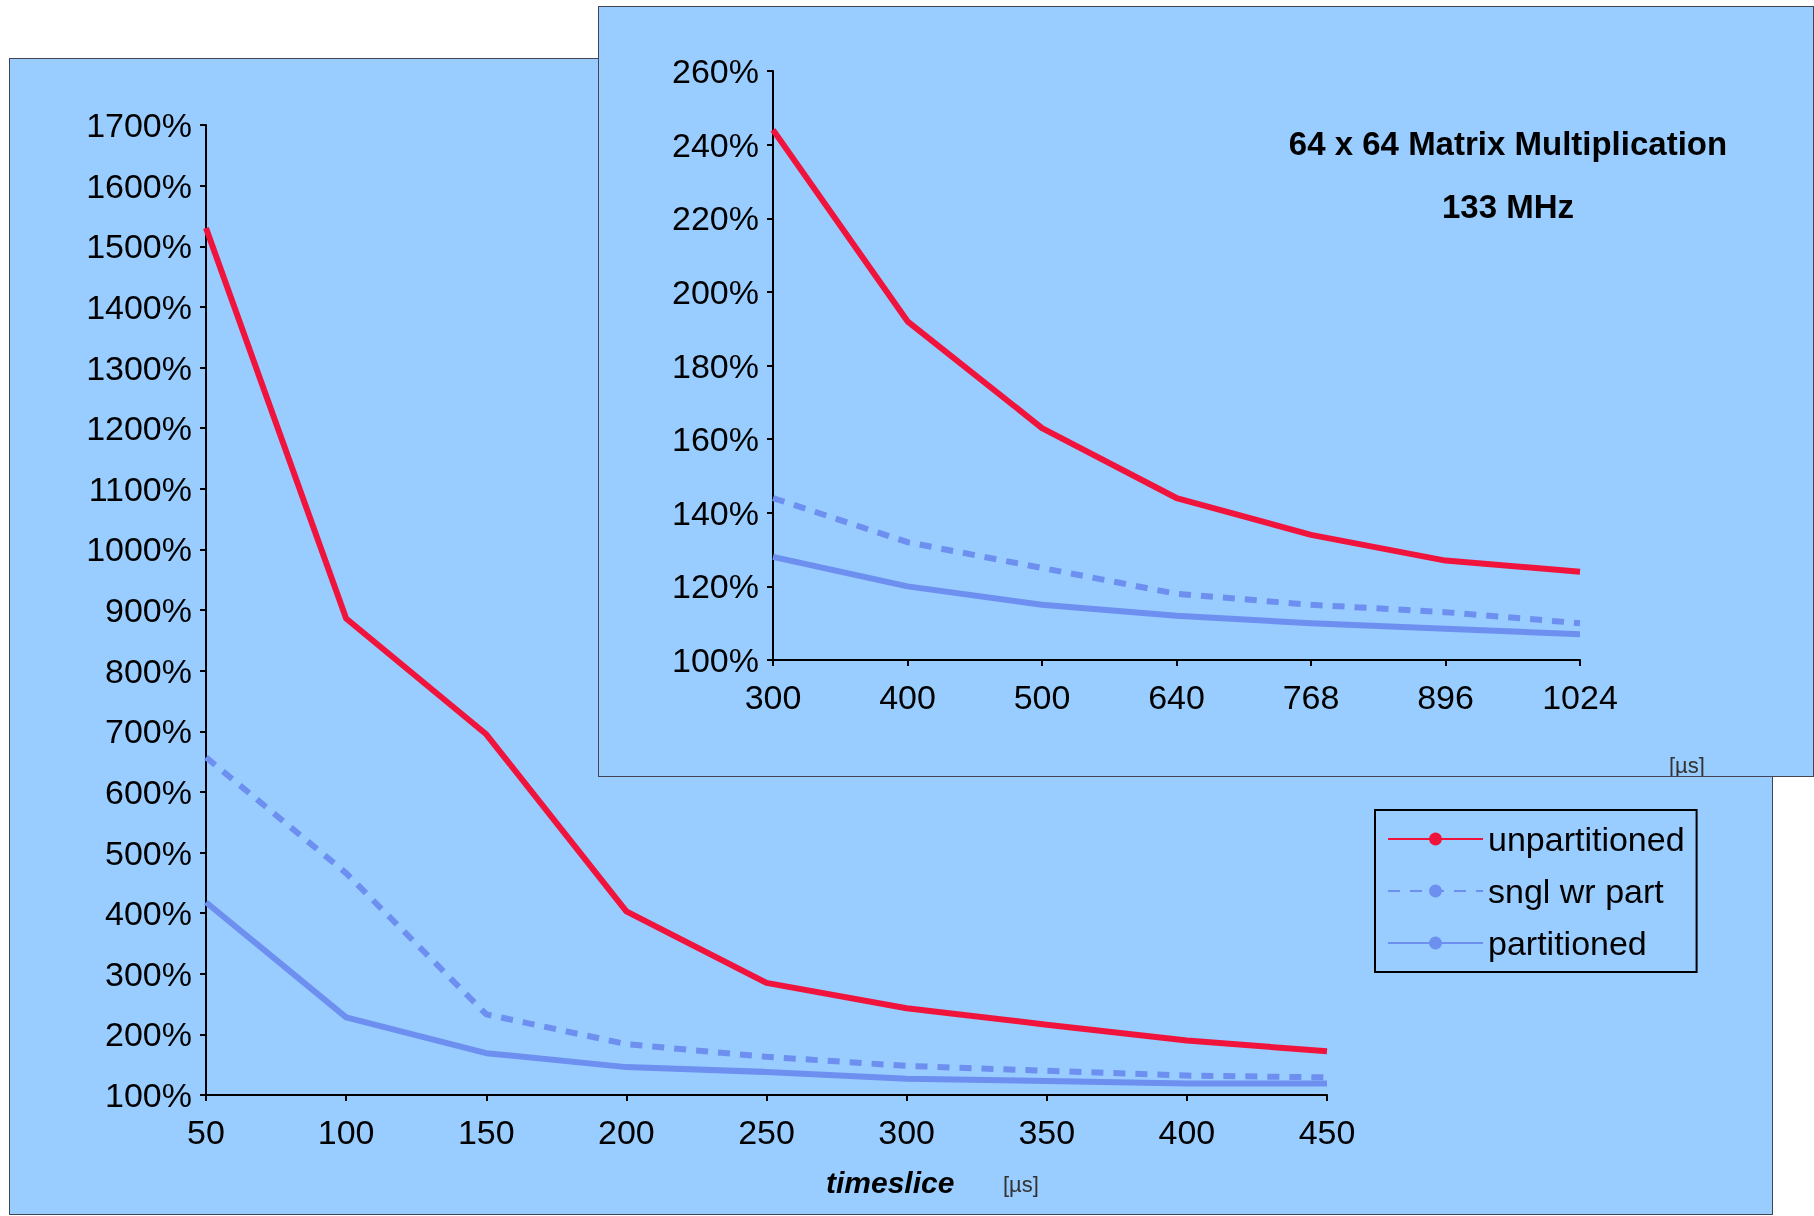 Image resolution: width=1814 pixels, height=1216 pixels. I want to click on text: [µs], so click(1021, 1184).